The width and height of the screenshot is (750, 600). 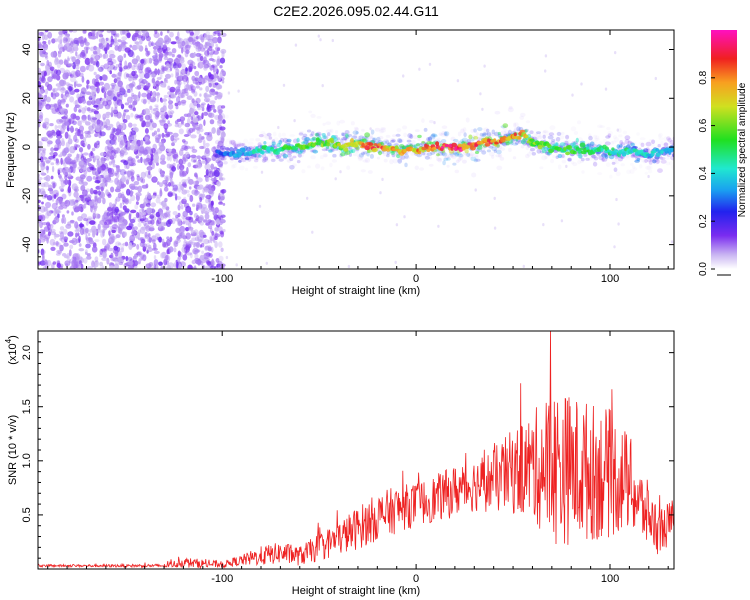 I want to click on snr-scale-exponent: 4, so click(x=8, y=340).